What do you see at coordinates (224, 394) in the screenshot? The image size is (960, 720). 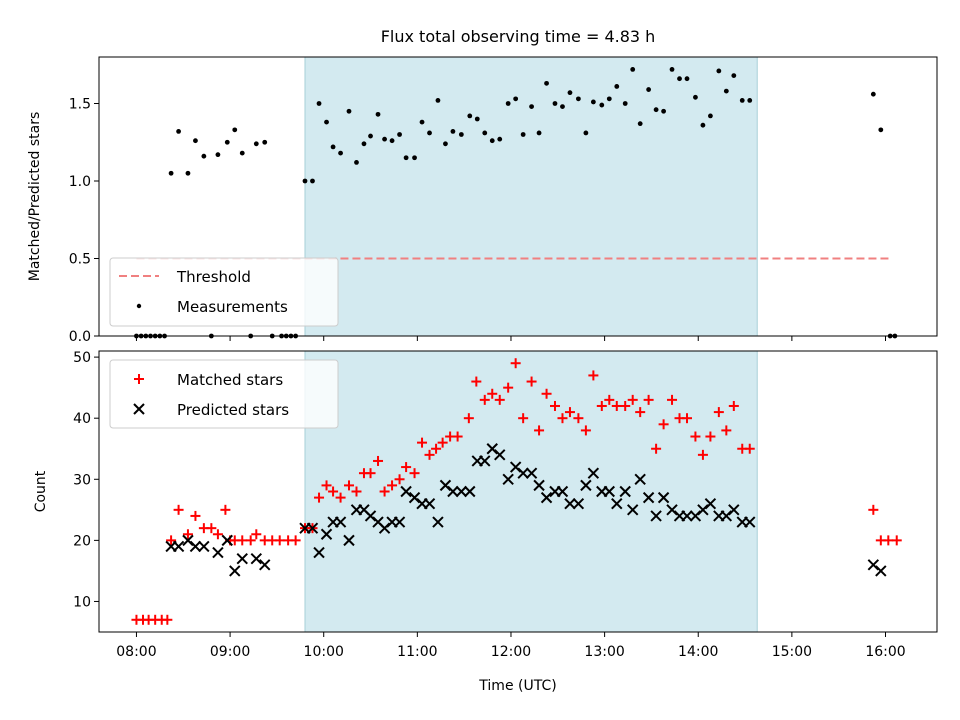 I see `count-legend: Matched stars Predicted stars` at bounding box center [224, 394].